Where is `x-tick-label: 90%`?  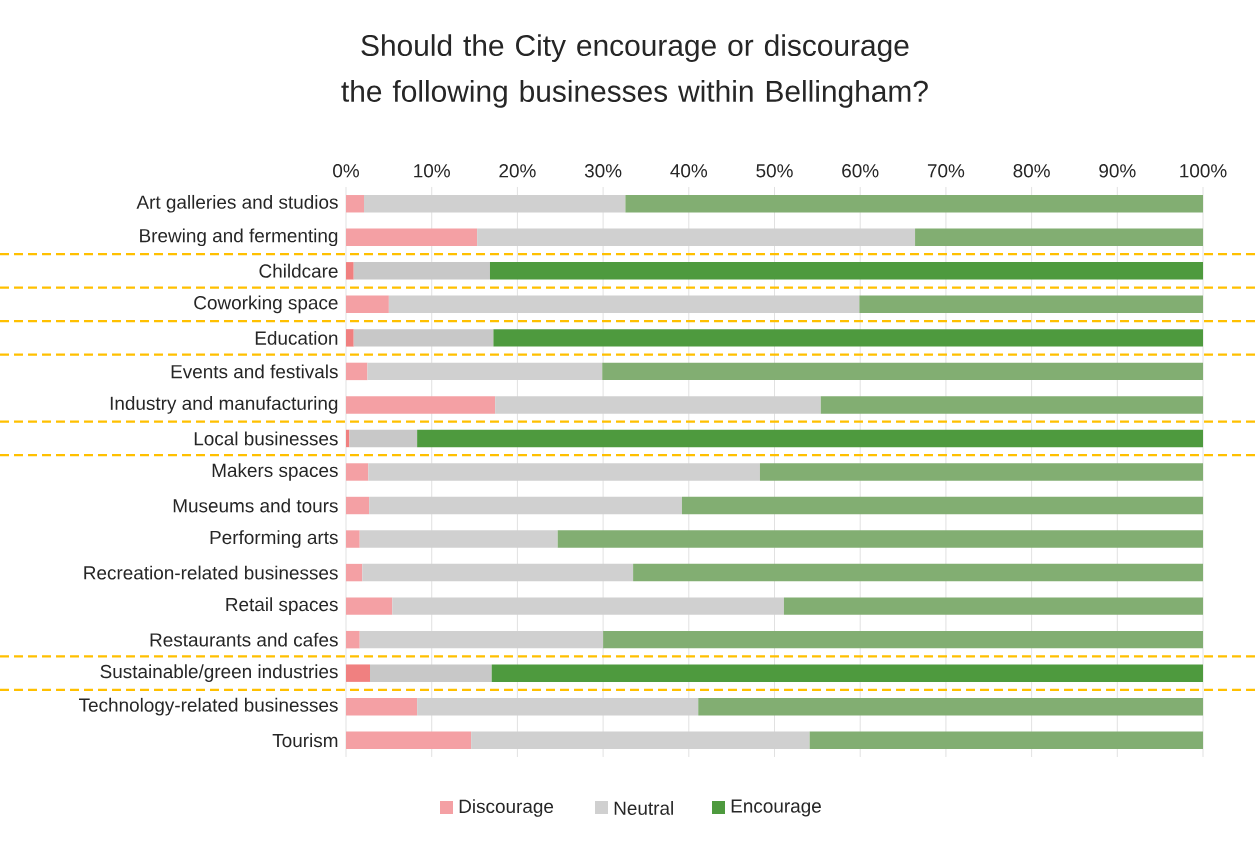 x-tick-label: 90% is located at coordinates (1117, 171).